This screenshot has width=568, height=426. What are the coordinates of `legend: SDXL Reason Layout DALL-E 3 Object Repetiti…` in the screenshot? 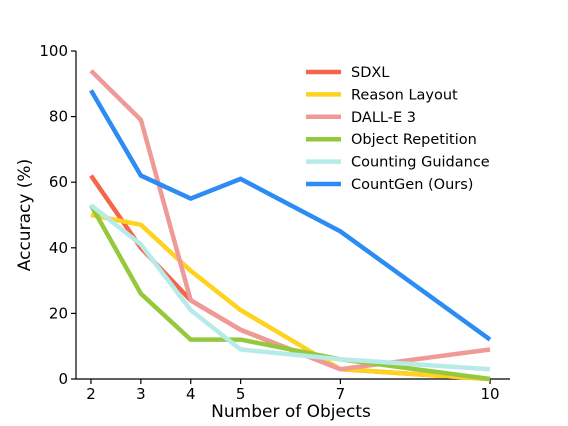 It's located at (398, 129).